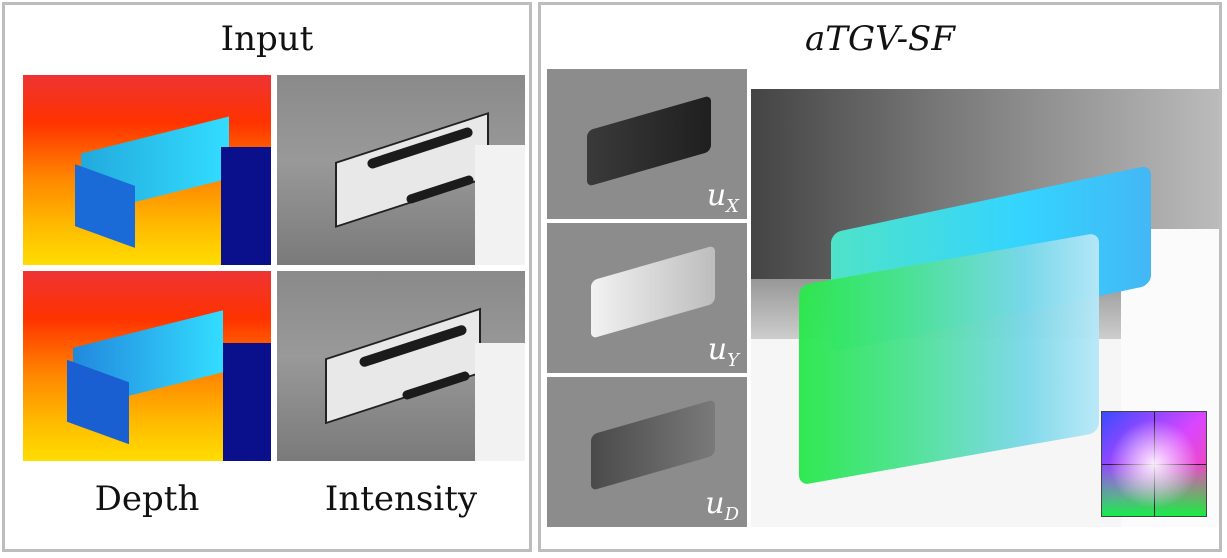 This screenshot has height=558, width=1227. I want to click on flow-ux-image: uX, so click(647, 144).